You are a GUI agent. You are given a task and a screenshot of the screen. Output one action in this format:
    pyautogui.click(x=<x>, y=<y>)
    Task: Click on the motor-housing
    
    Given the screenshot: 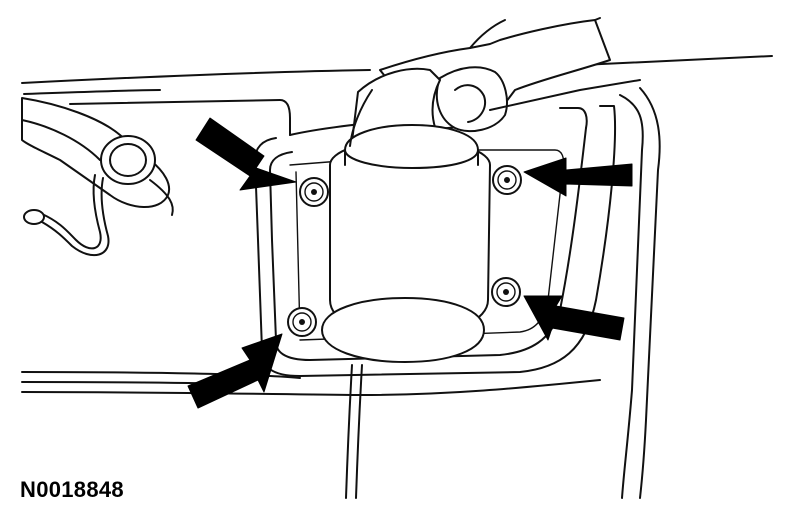 What is the action you would take?
    pyautogui.click(x=406, y=215)
    